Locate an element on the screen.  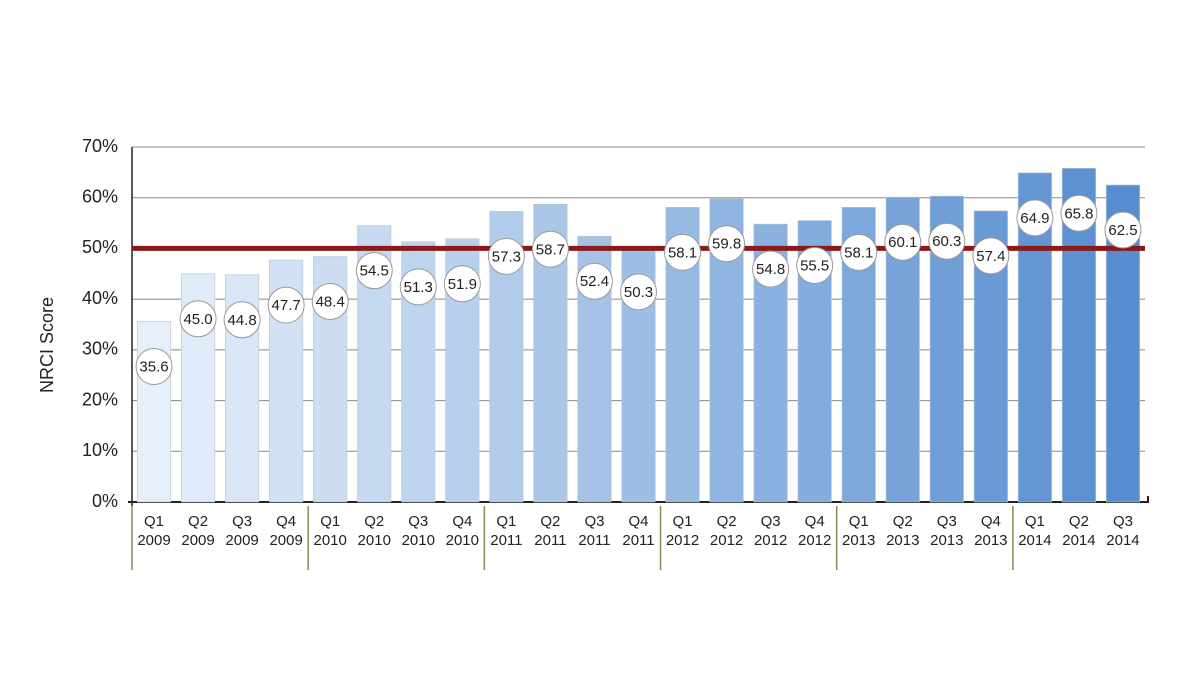
value-label: 64.9 is located at coordinates (1034, 218).